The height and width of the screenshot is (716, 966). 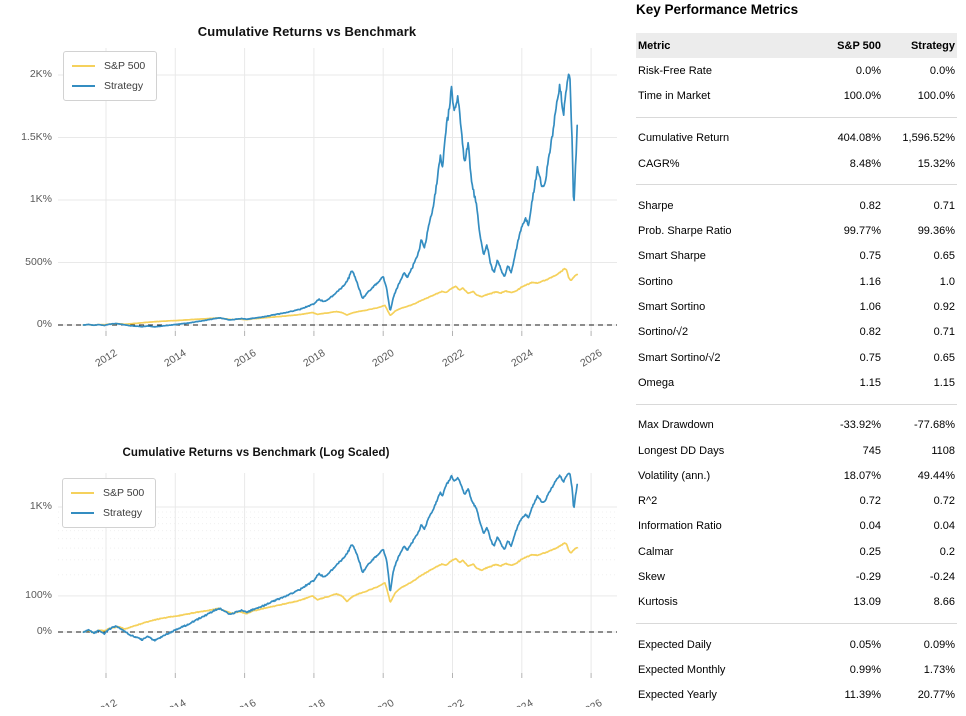 I want to click on sp500-value: 745, so click(x=871, y=450).